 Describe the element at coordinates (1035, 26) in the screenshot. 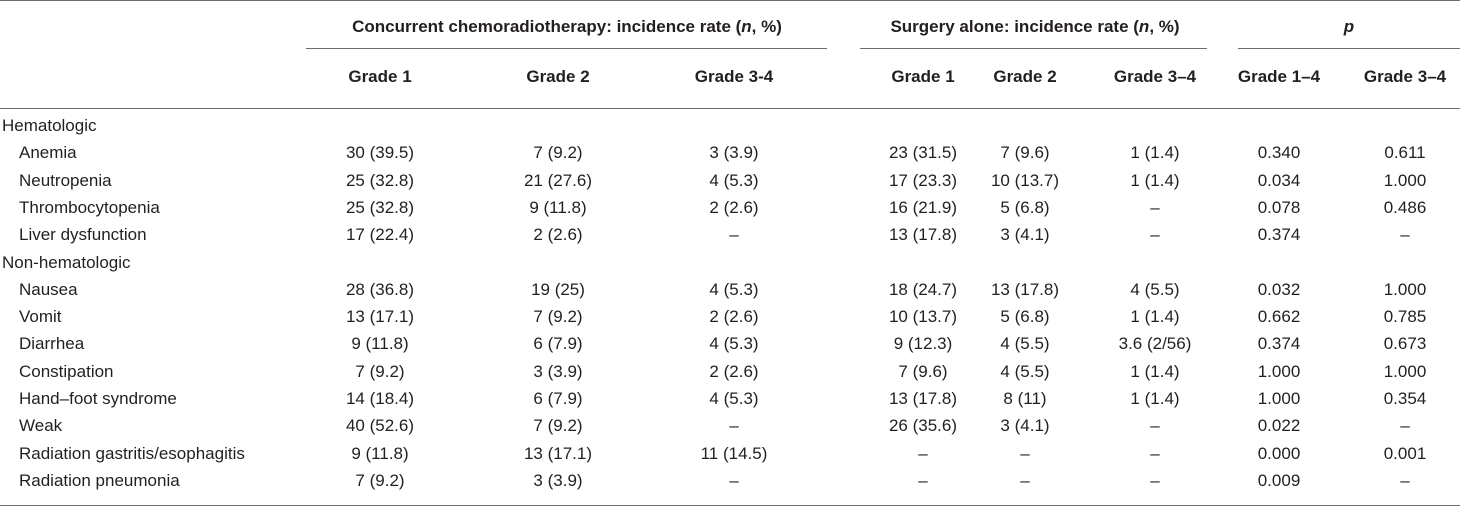

I see `group-header-surgery: Surgery alone: incidence rate (n, %)` at that location.